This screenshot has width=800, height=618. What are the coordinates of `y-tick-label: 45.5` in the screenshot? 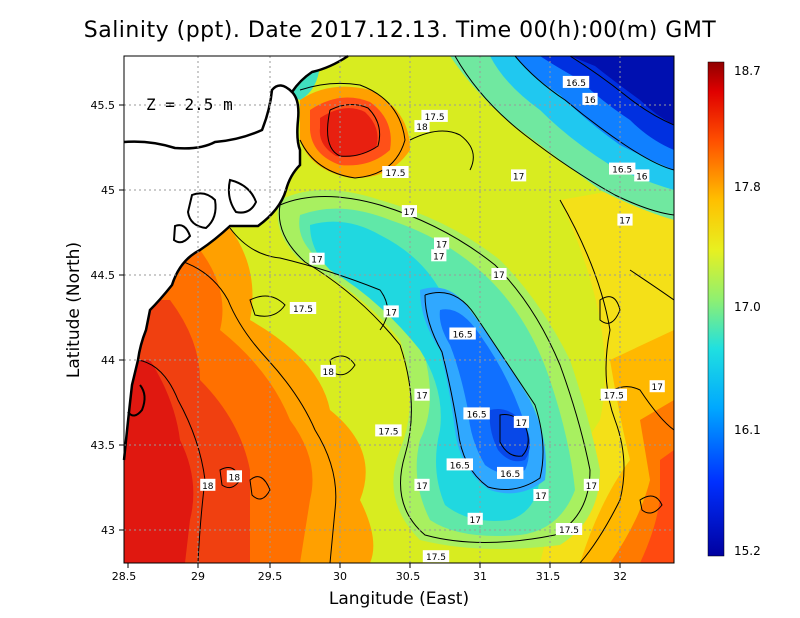 It's located at (103, 105).